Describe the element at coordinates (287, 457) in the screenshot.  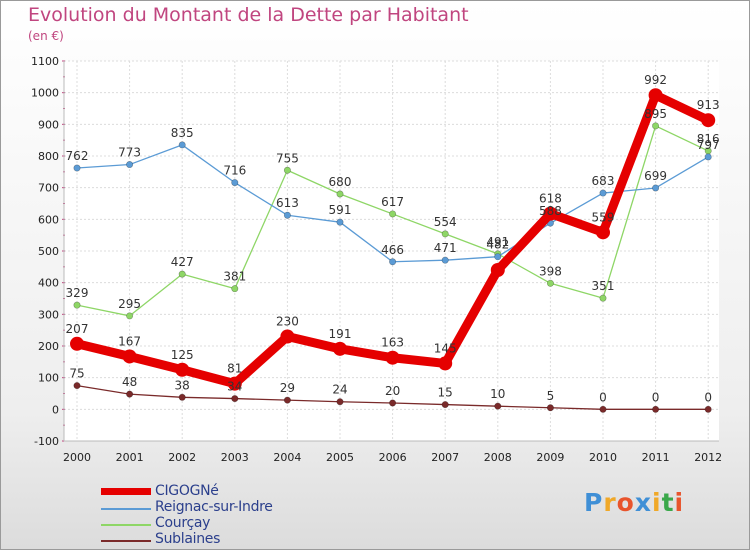
I see `x-tick-label: 2004` at that location.